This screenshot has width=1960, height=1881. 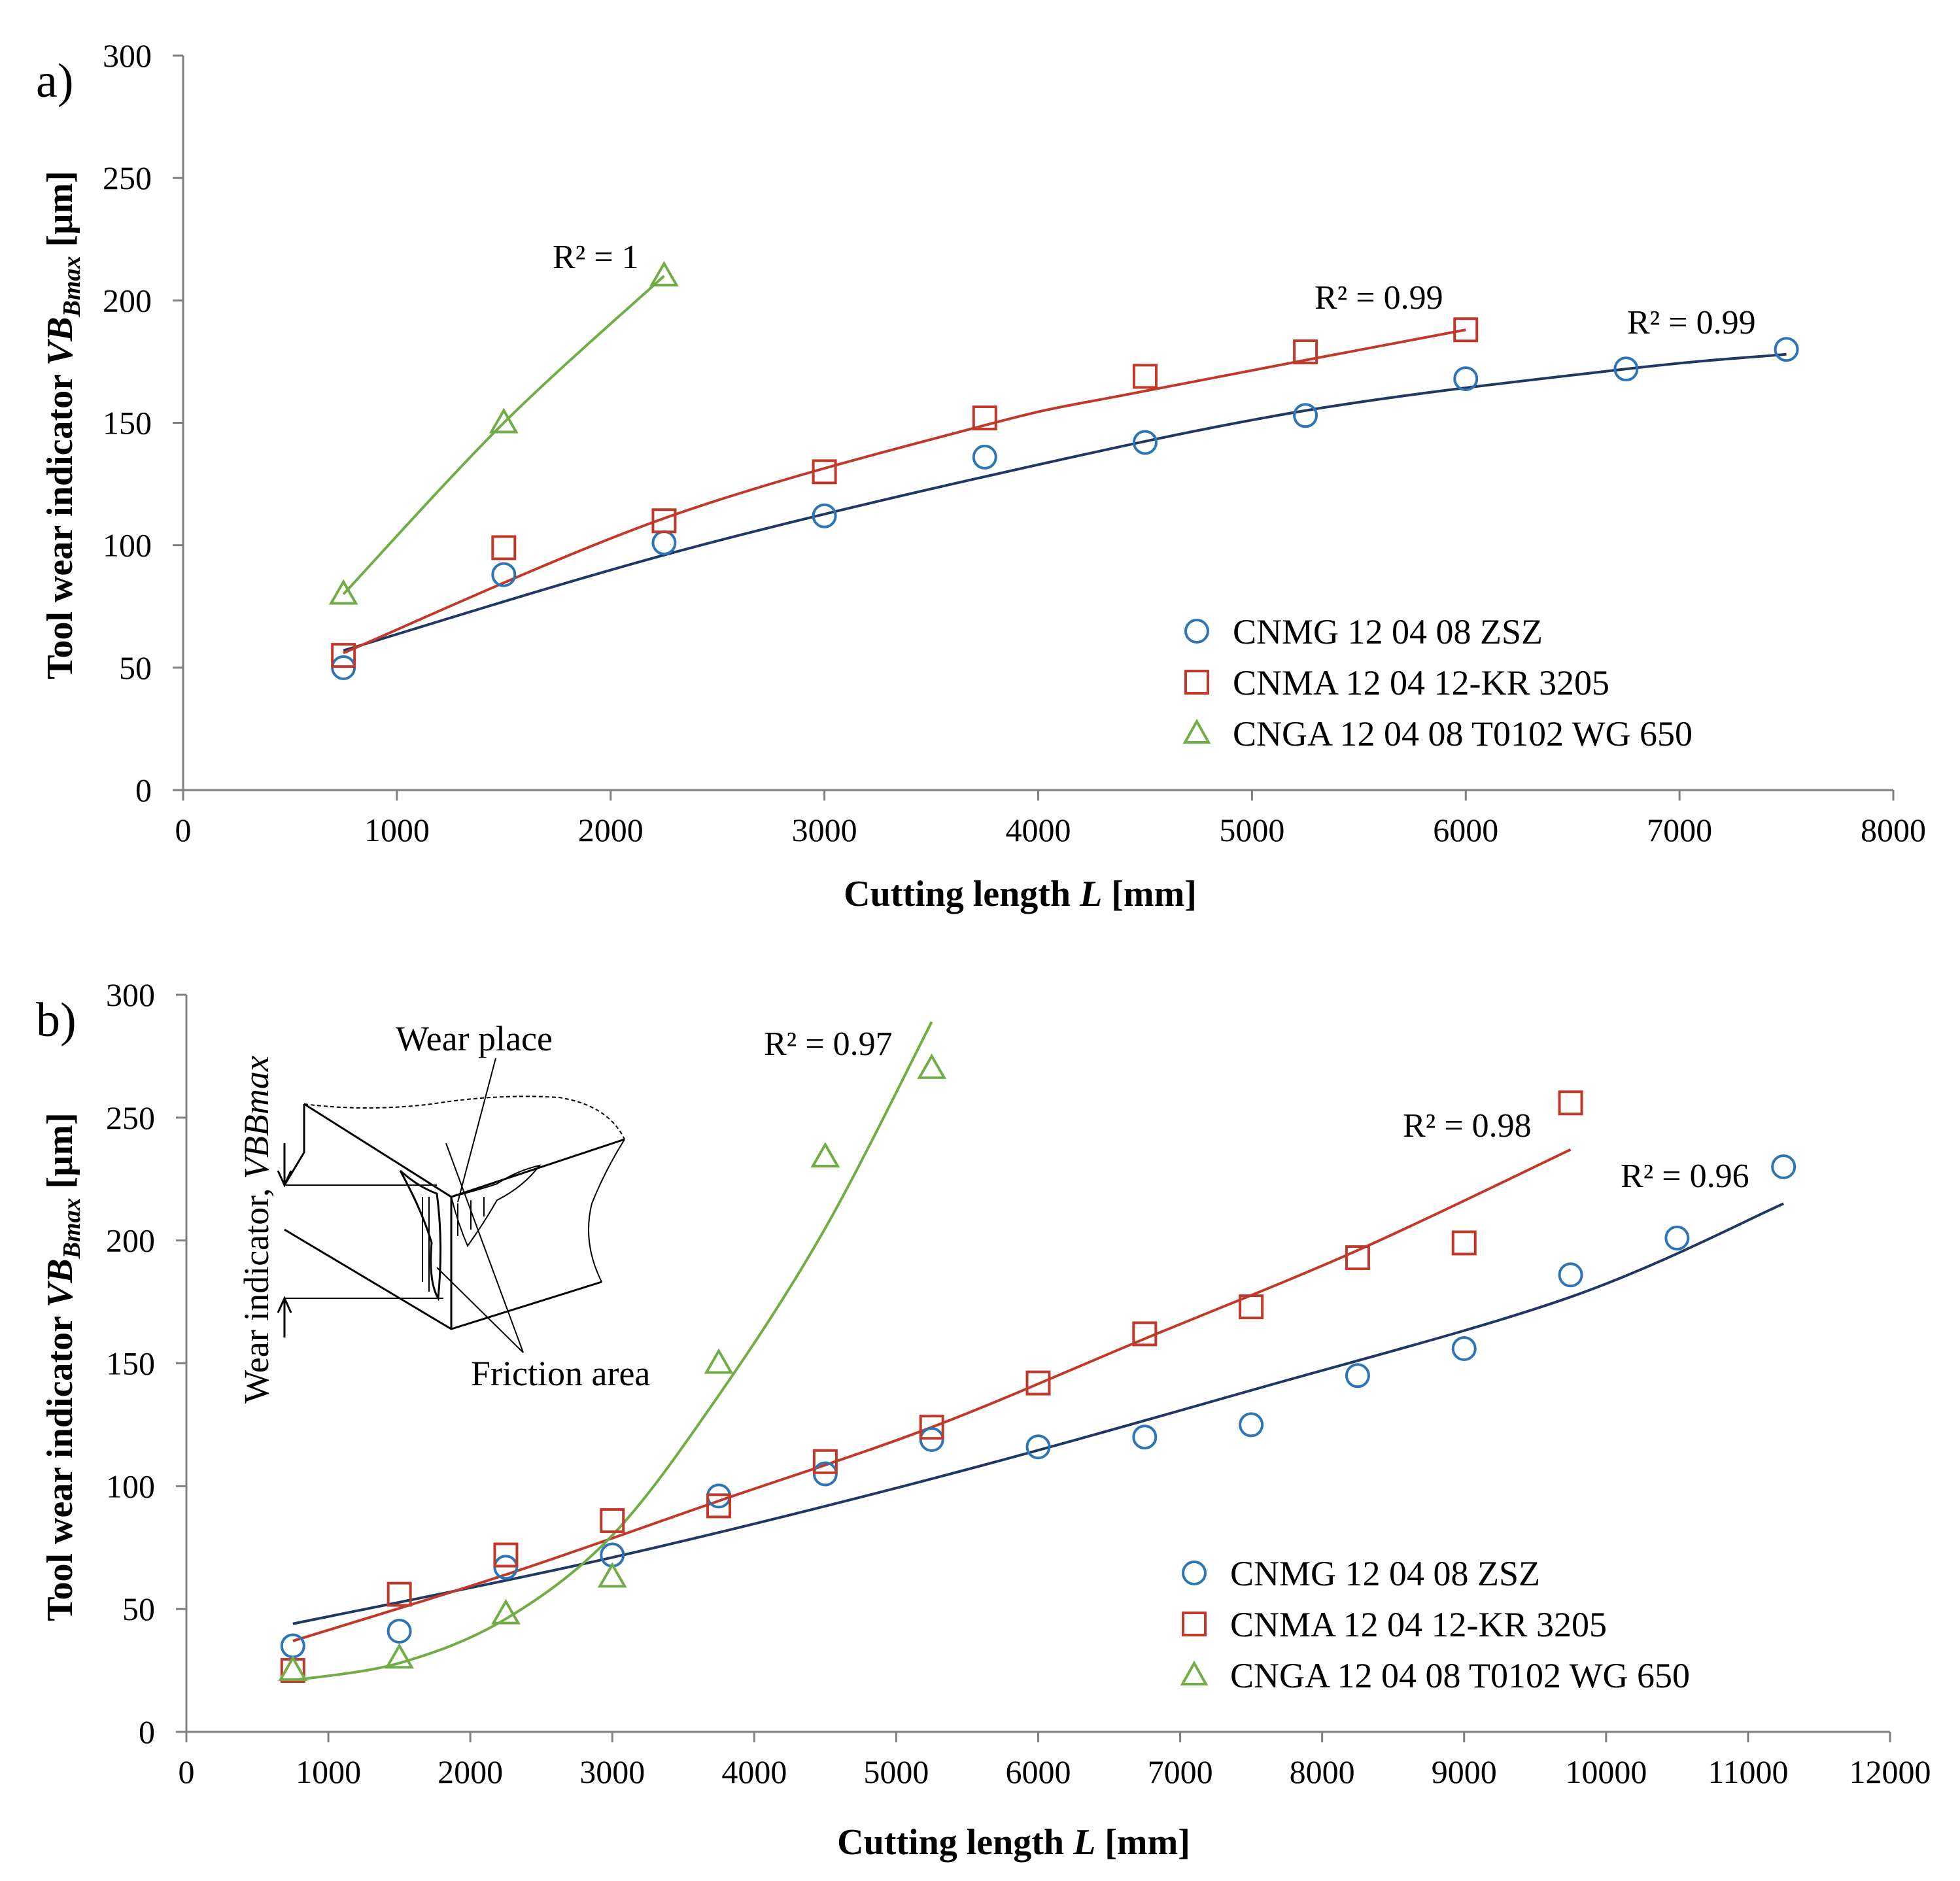 I want to click on r-squared-label: R² = 1, so click(x=596, y=257).